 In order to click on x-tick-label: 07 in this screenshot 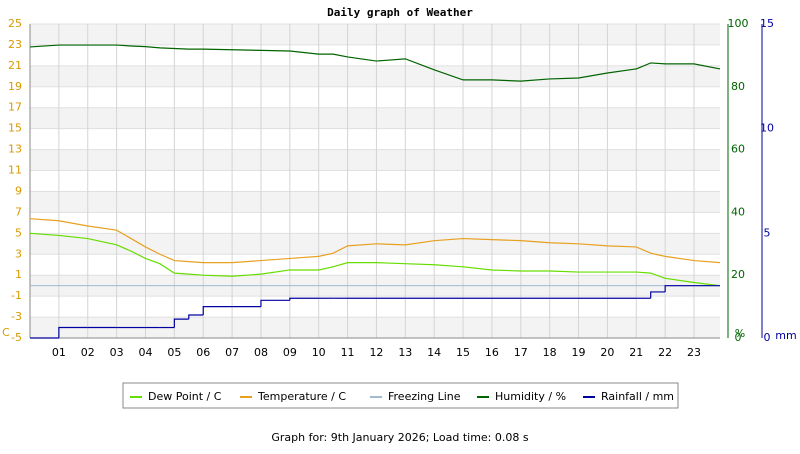, I will do `click(232, 352)`.